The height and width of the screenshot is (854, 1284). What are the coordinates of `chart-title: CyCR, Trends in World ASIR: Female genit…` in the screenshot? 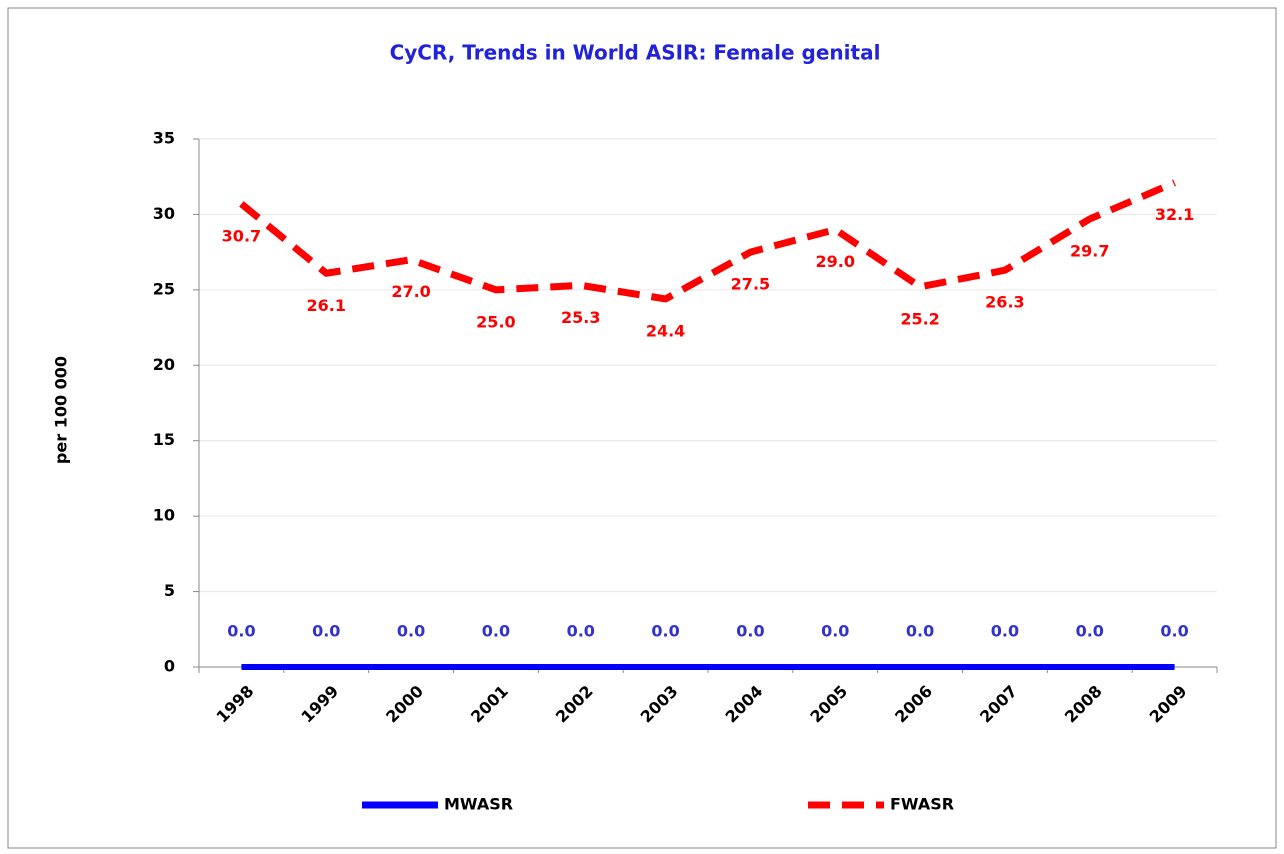 It's located at (635, 53).